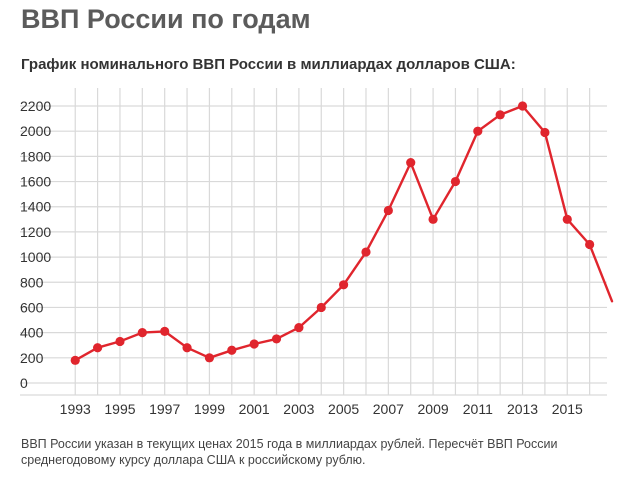 The image size is (640, 489). Describe the element at coordinates (24, 383) in the screenshot. I see `y-tick-label: 0` at that location.